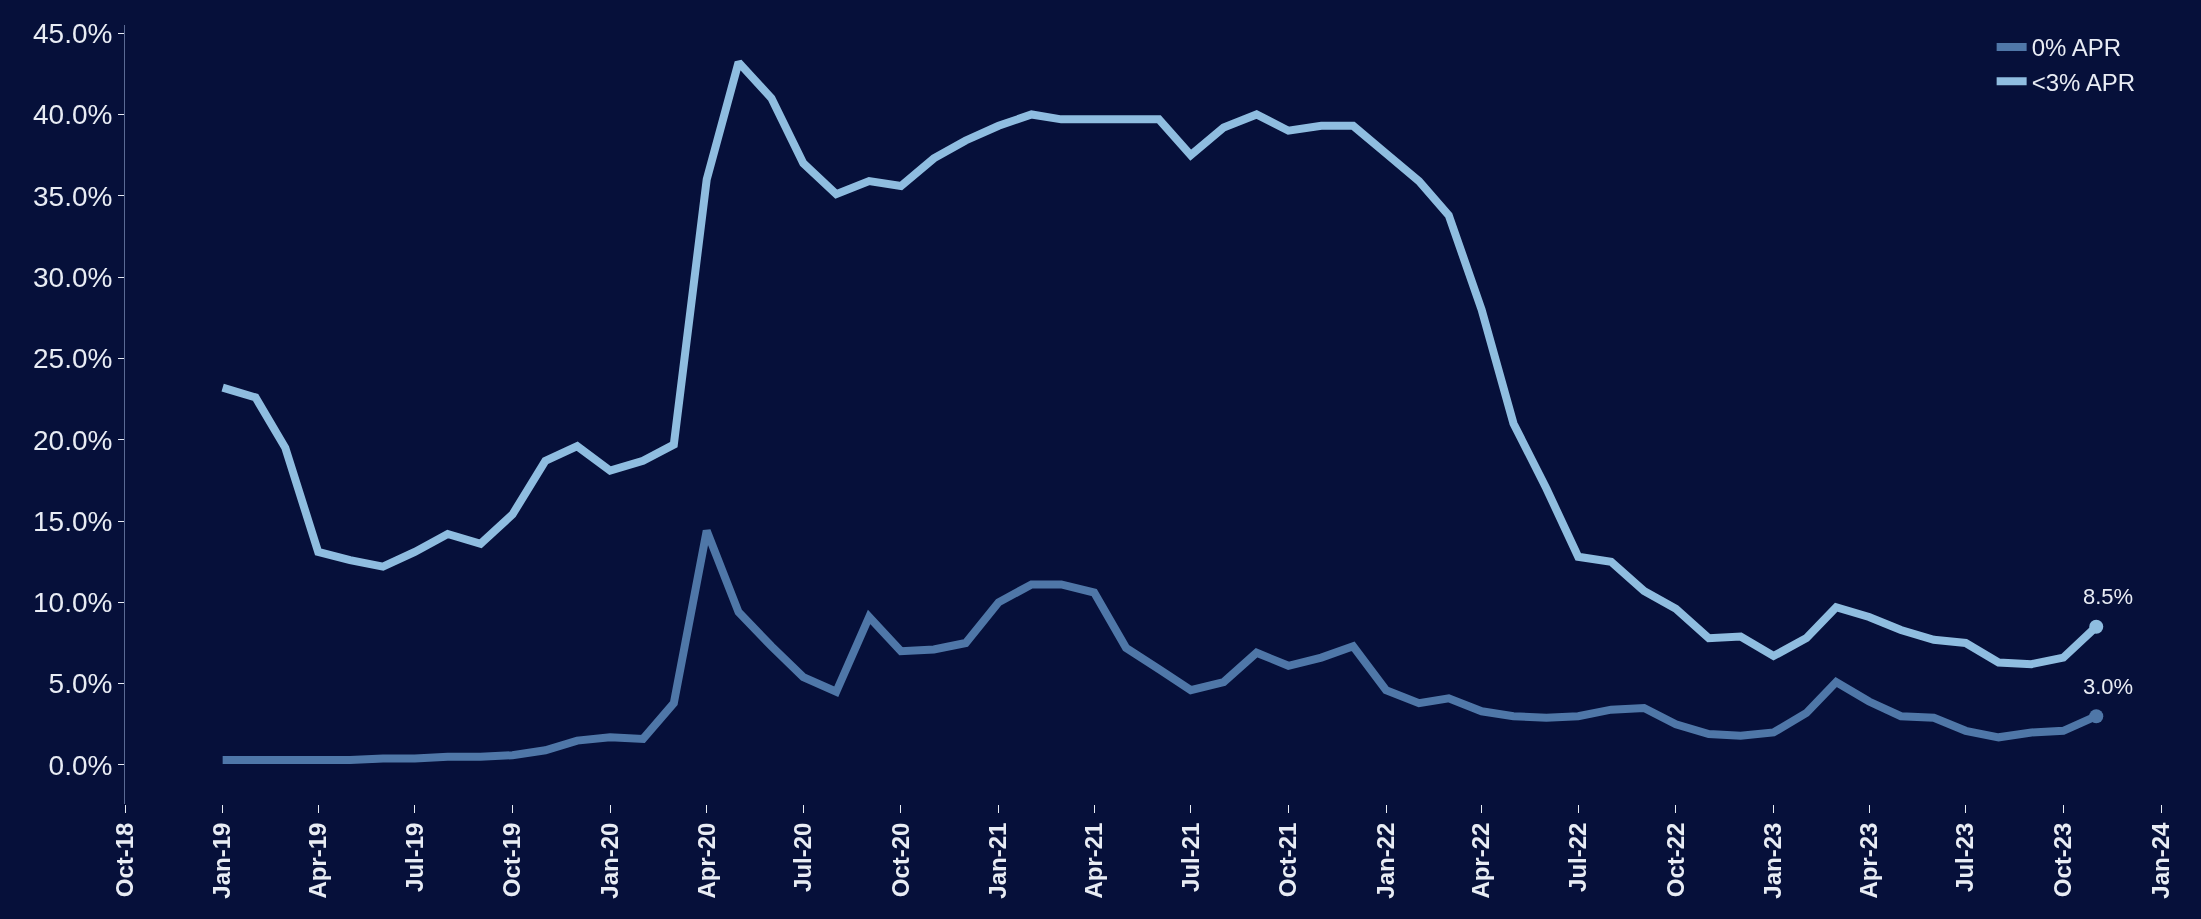  What do you see at coordinates (2076, 48) in the screenshot?
I see `legend-label: 0% APR` at bounding box center [2076, 48].